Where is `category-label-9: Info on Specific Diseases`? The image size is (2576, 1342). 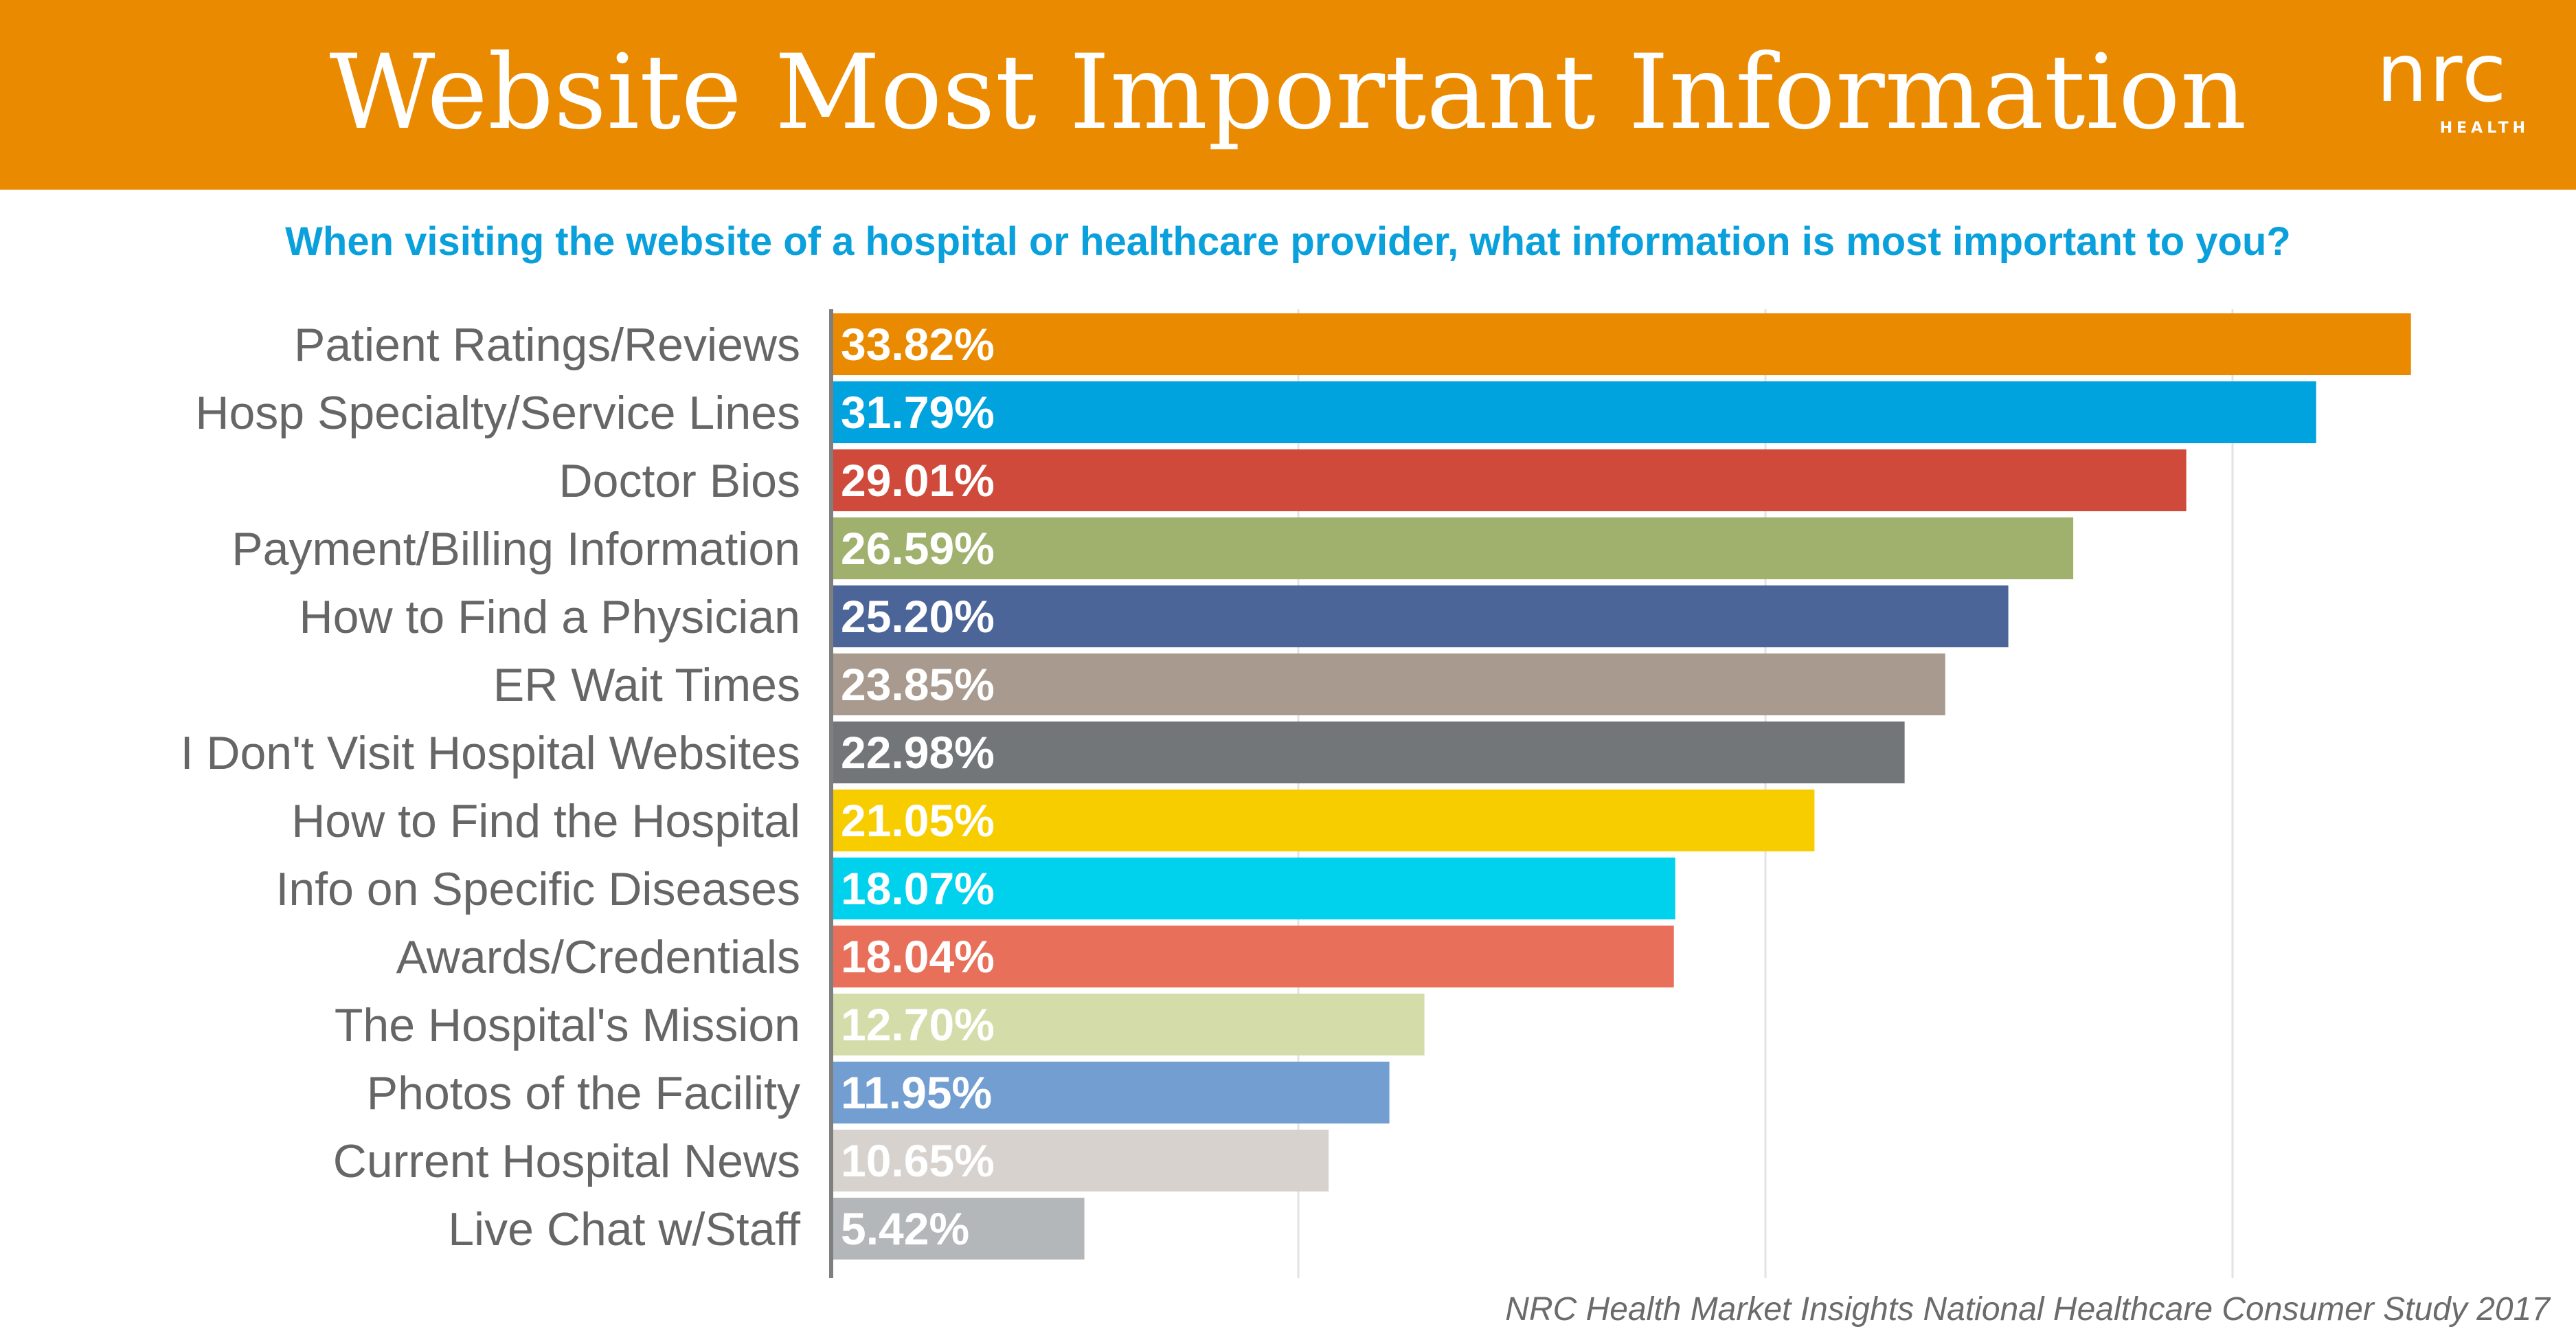
category-label-9: Info on Specific Diseases is located at coordinates (537, 889).